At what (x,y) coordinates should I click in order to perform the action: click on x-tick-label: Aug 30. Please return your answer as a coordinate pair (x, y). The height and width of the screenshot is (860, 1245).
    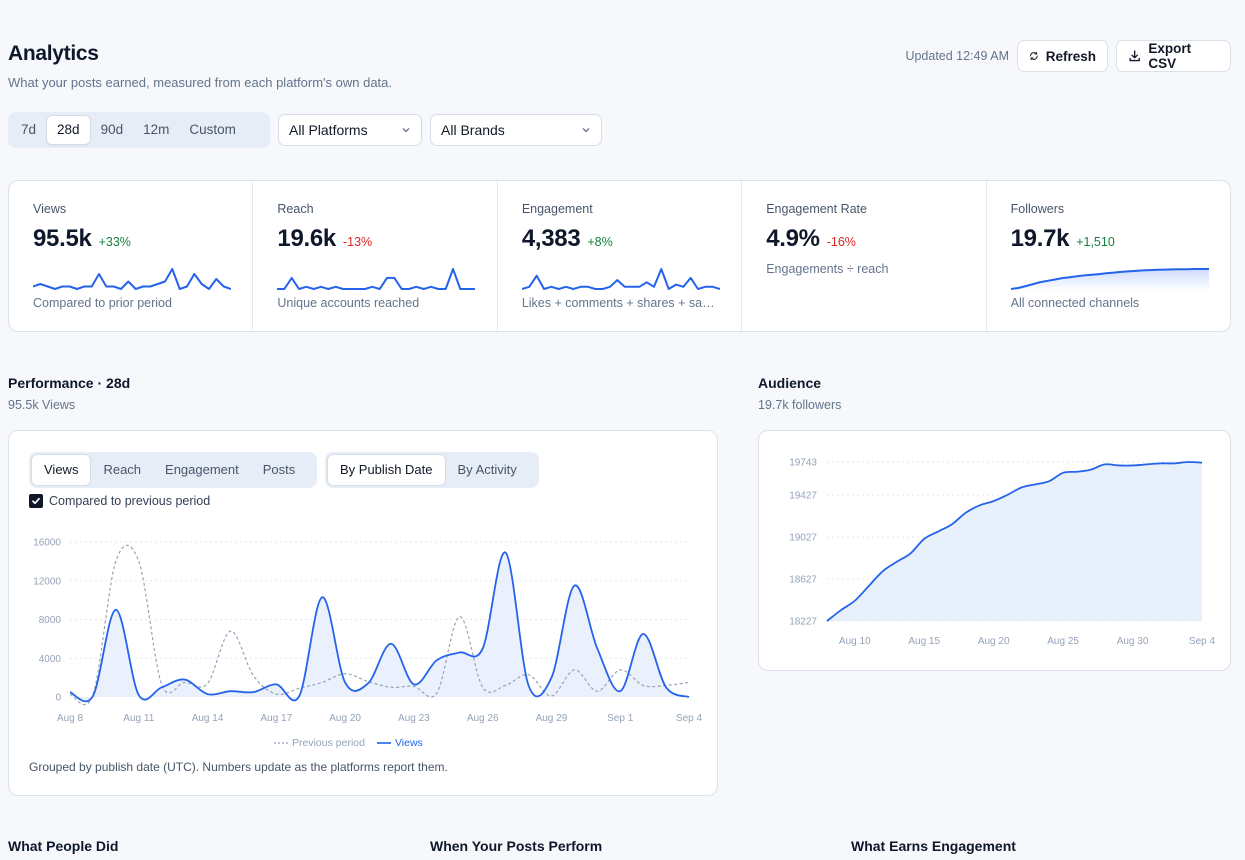
    Looking at the image, I should click on (1133, 641).